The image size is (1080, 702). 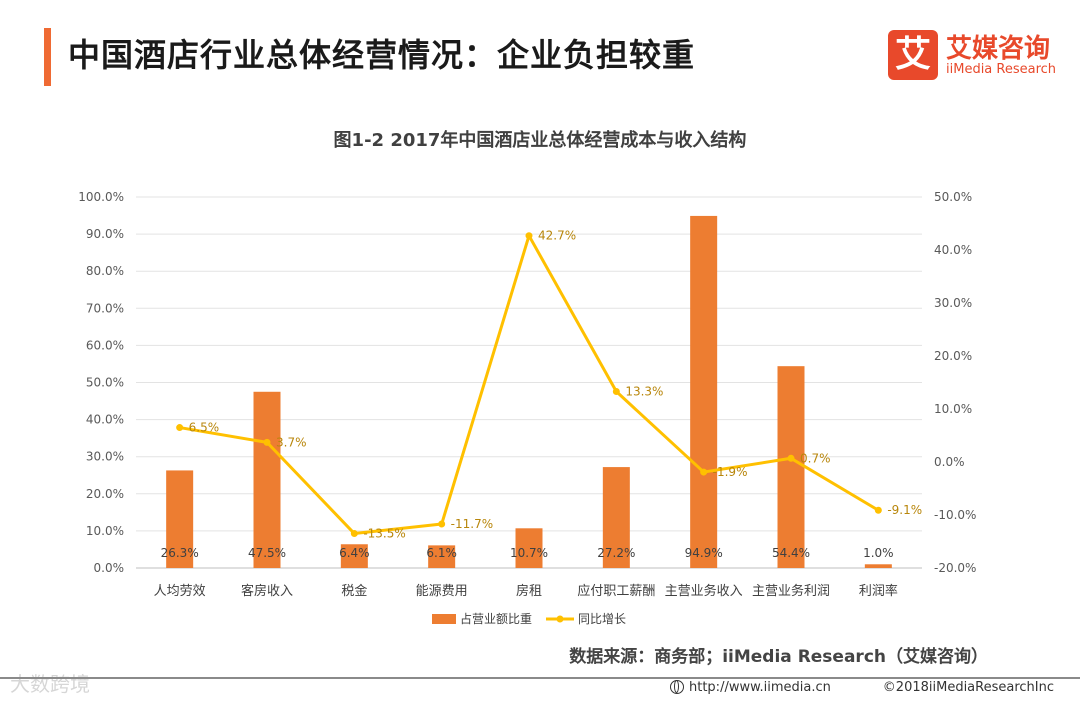 I want to click on bar-data-label: 47.5%, so click(x=267, y=553).